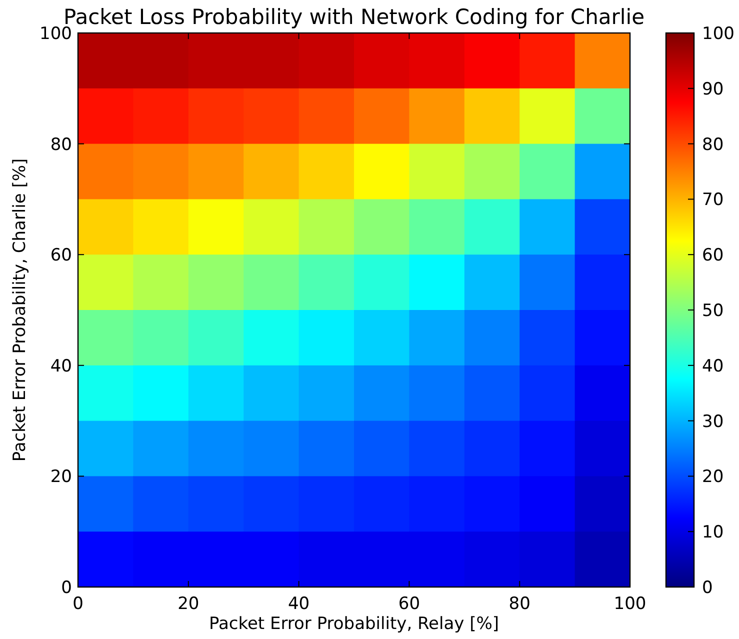 The width and height of the screenshot is (739, 639). Describe the element at coordinates (409, 604) in the screenshot. I see `x-tick-label: 60` at that location.